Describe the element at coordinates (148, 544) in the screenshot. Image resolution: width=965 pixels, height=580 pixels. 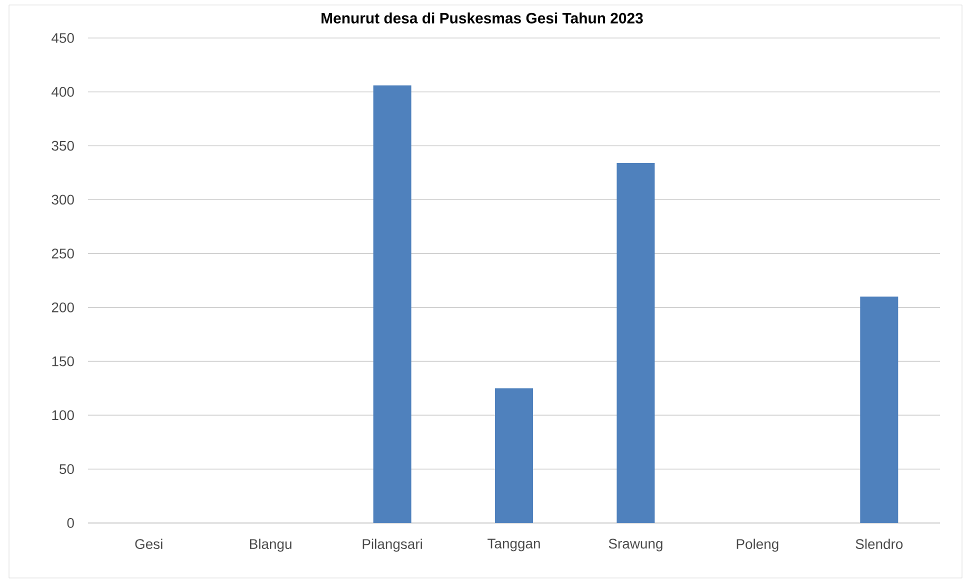
I see `x-tick-label: Gesi` at that location.